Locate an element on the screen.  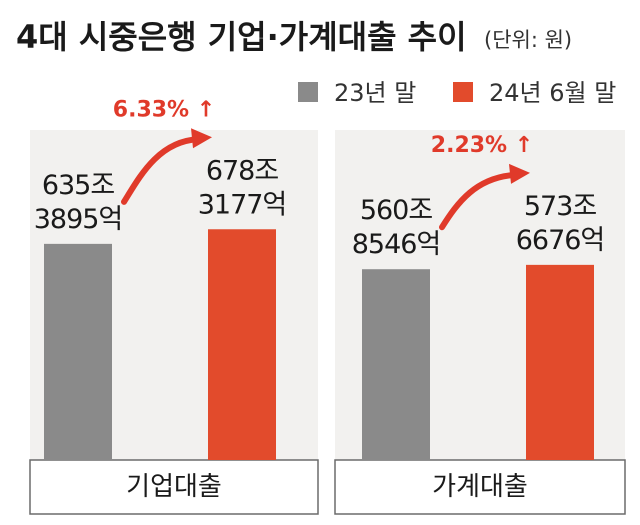
legend-label-24: 24년 6월 말 is located at coordinates (552, 93).